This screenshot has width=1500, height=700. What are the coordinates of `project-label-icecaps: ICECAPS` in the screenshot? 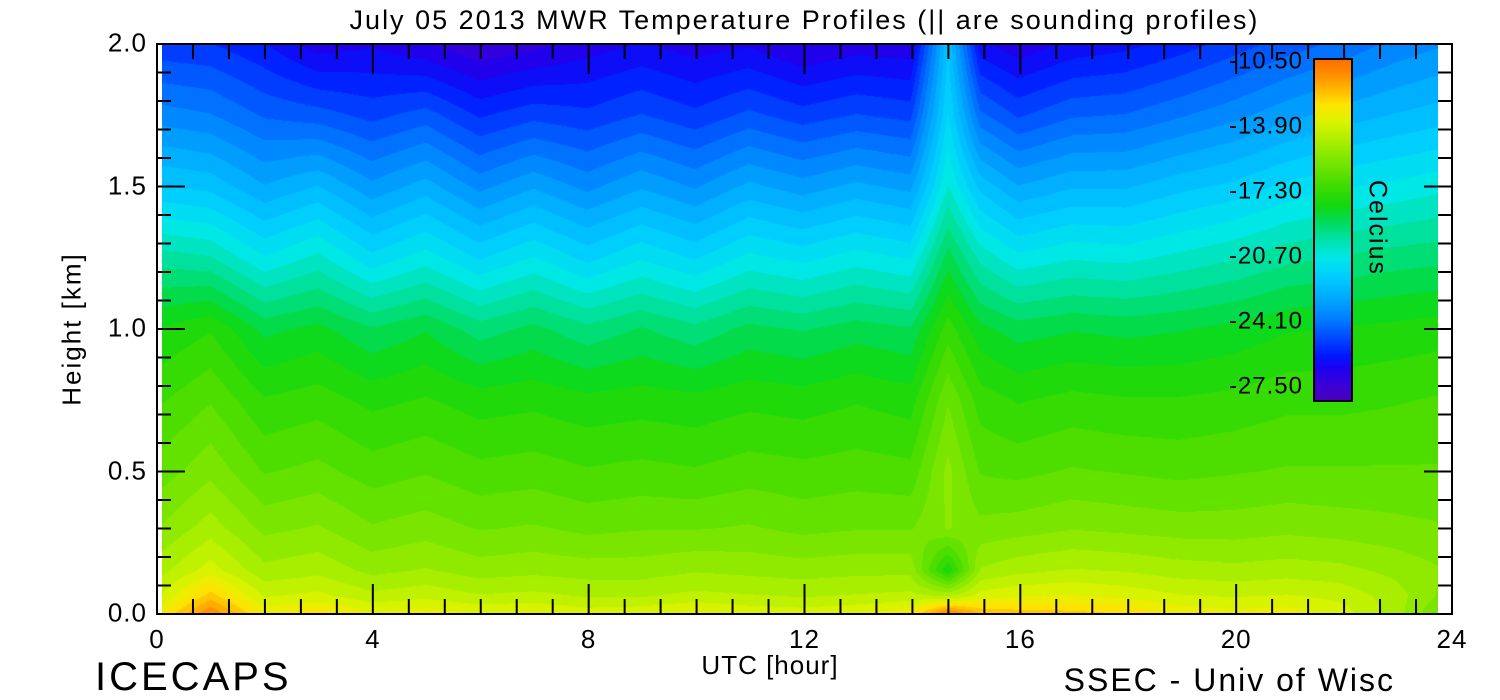 It's located at (193, 677).